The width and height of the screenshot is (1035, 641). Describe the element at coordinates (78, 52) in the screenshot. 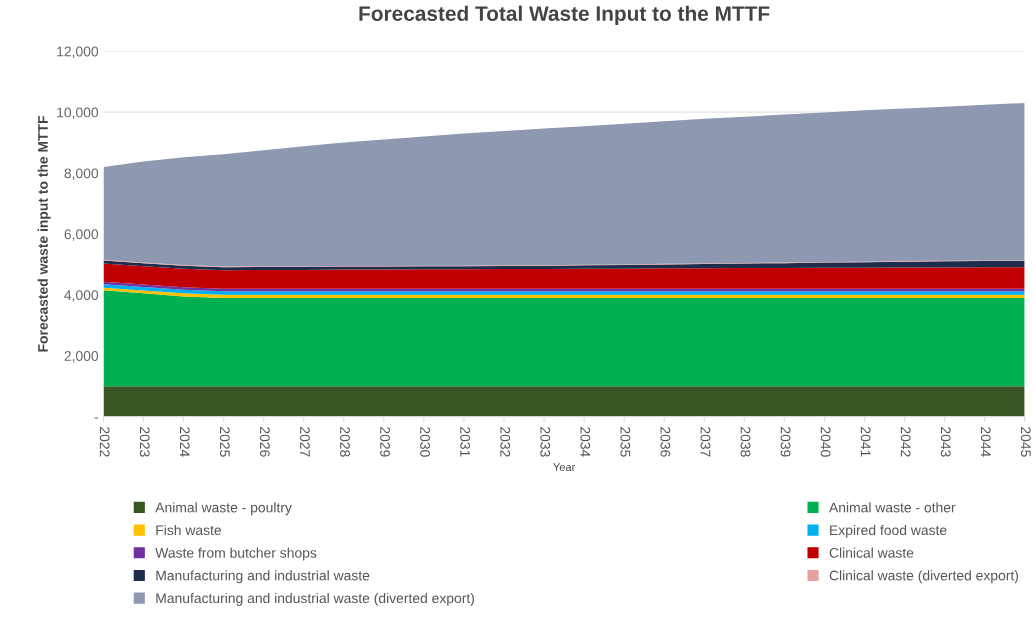

I see `y-tick-label: 12,000` at that location.